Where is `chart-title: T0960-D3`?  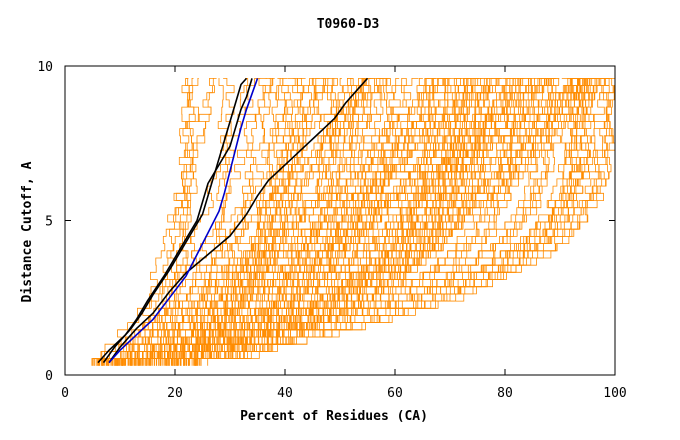 chart-title: T0960-D3 is located at coordinates (348, 24).